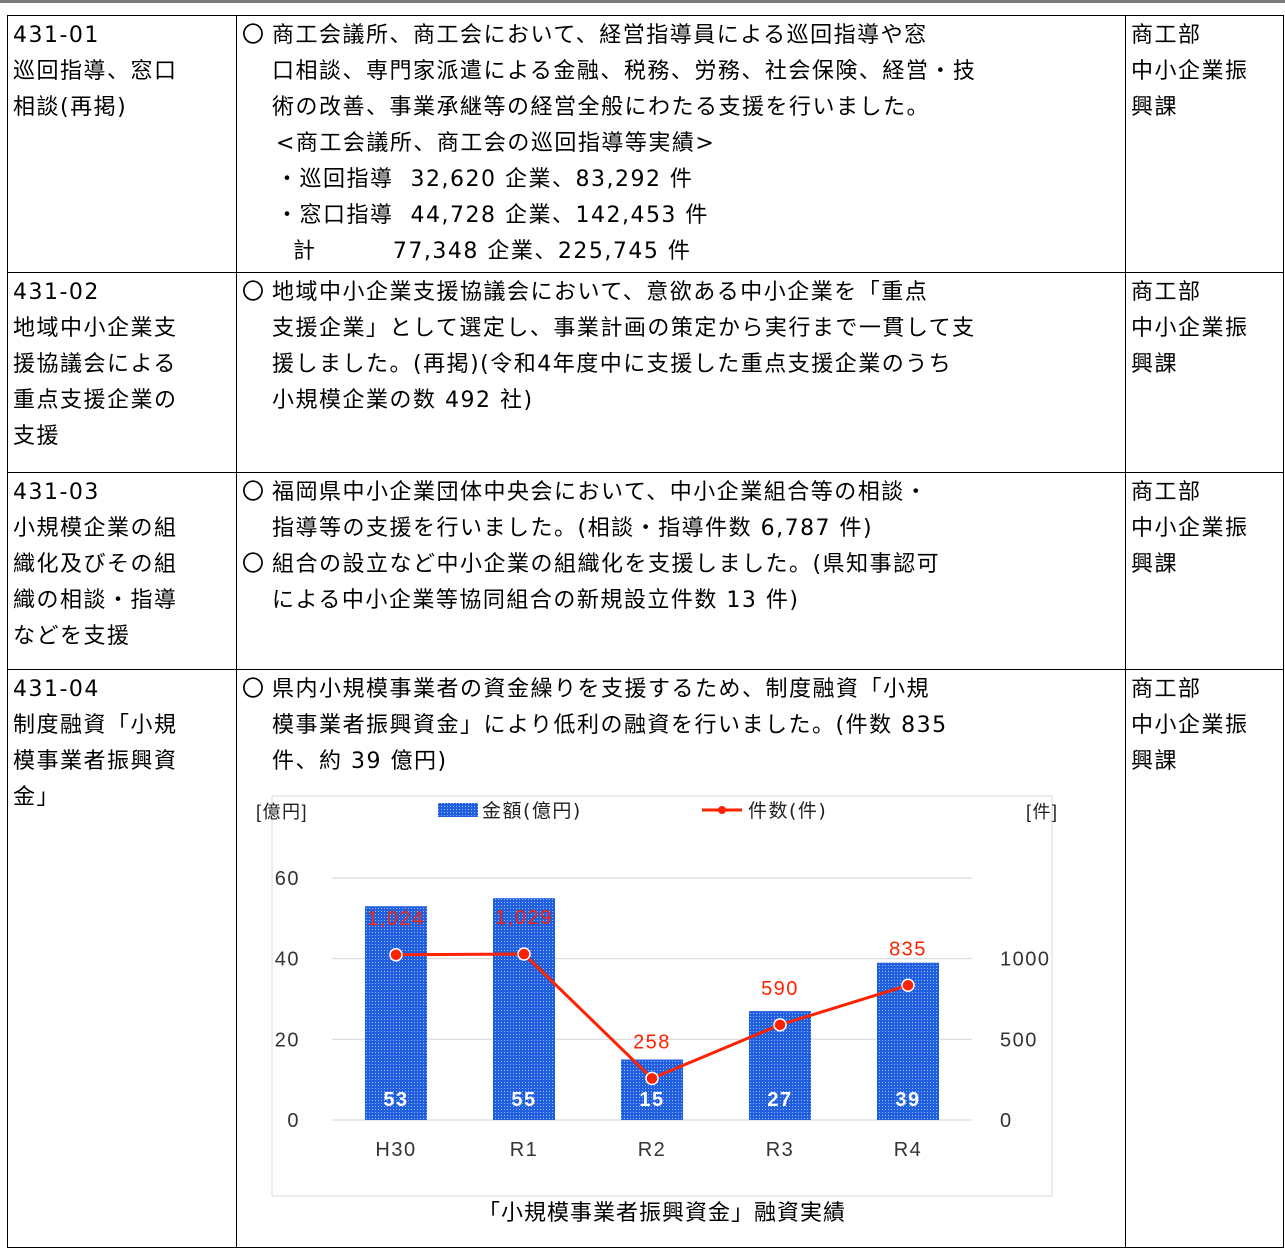 The image size is (1285, 1252). Describe the element at coordinates (600, 492) in the screenshot. I see `content-line: 福岡県中小企業団体中央会において、中小企業組合等の相談・` at that location.